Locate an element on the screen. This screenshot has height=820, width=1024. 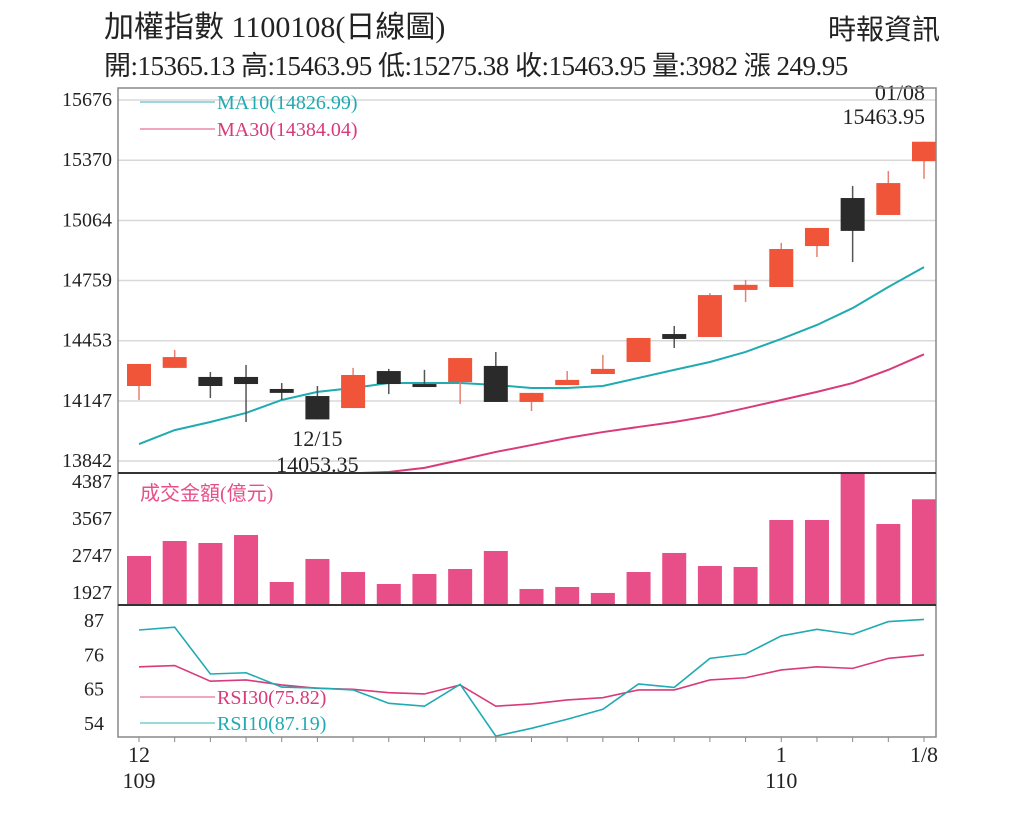
ma30-line is located at coordinates (532, 413).